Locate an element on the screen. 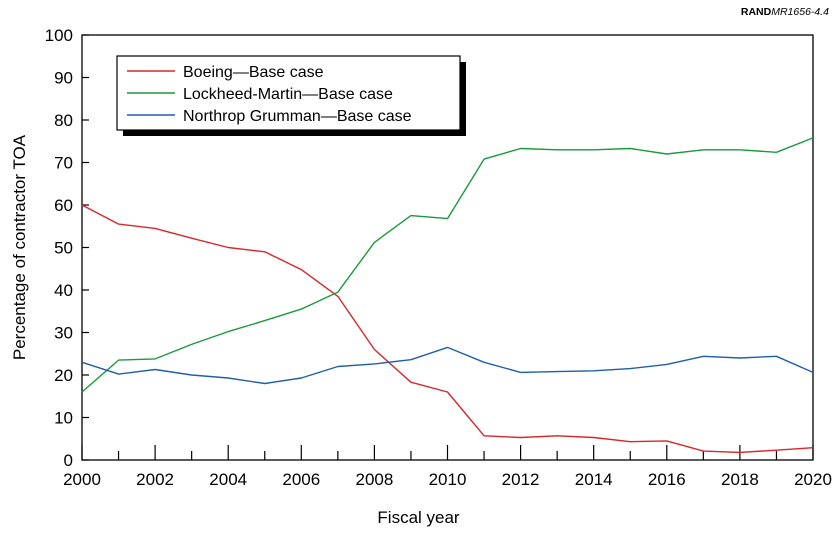 The height and width of the screenshot is (537, 837). y-tick-label: 30 is located at coordinates (63, 333).